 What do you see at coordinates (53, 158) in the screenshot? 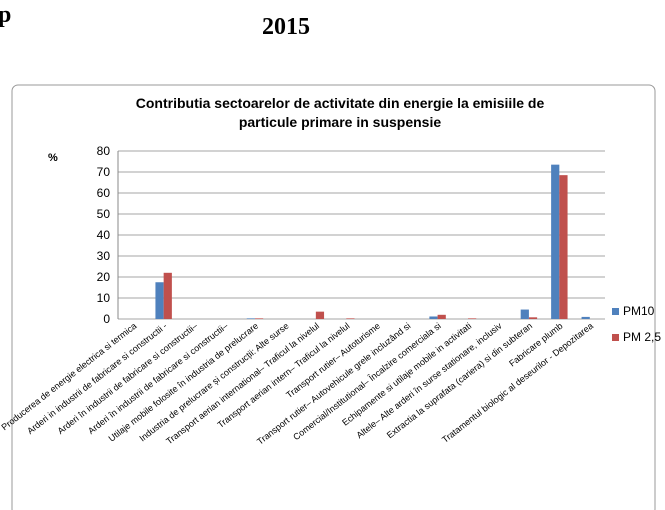
I see `y-axis-label: %` at bounding box center [53, 158].